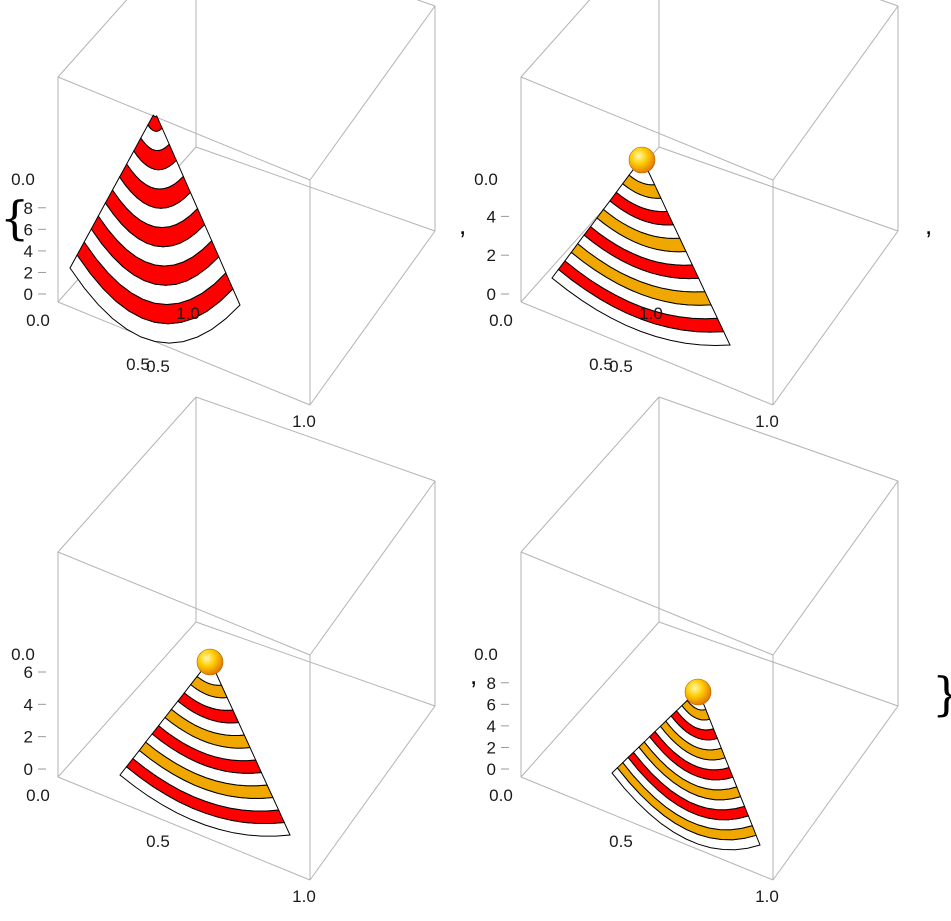  I want to click on list-open-brace: {, so click(14, 218).